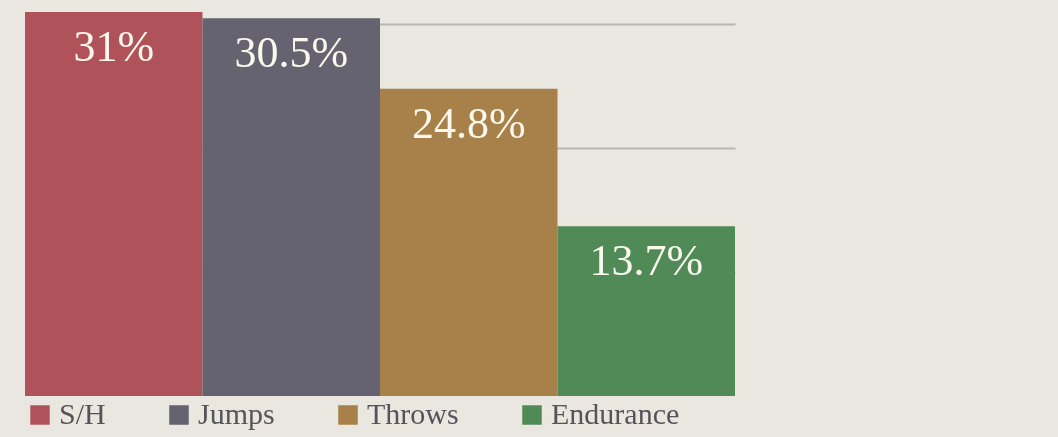 This screenshot has height=437, width=1058. Describe the element at coordinates (82, 413) in the screenshot. I see `legend-label: S/H` at that location.